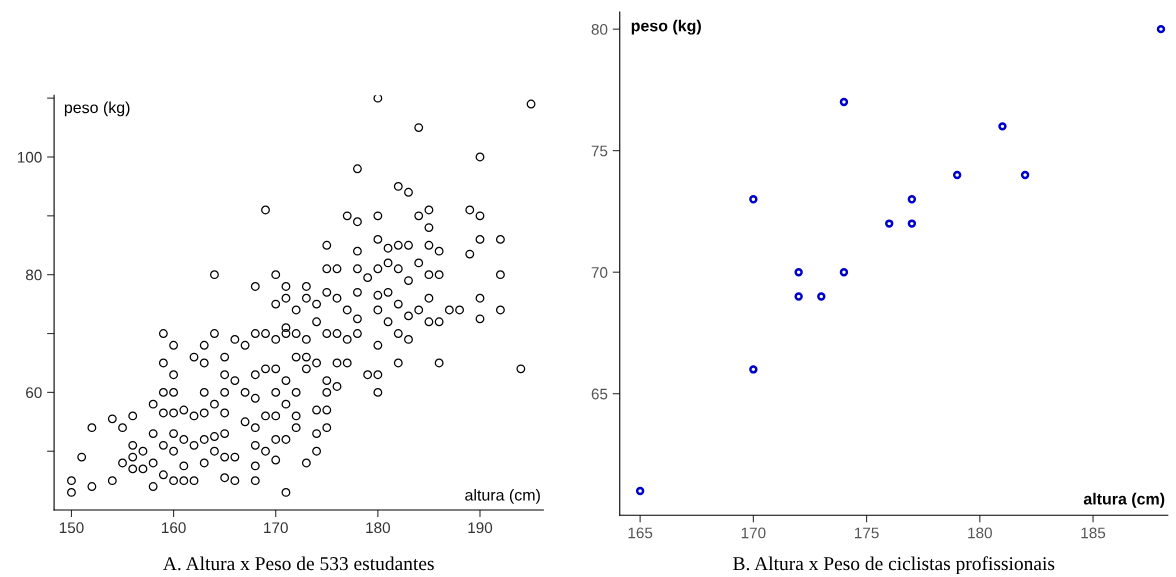 Image resolution: width=1176 pixels, height=577 pixels. I want to click on y-tick-label: 60, so click(34, 393).